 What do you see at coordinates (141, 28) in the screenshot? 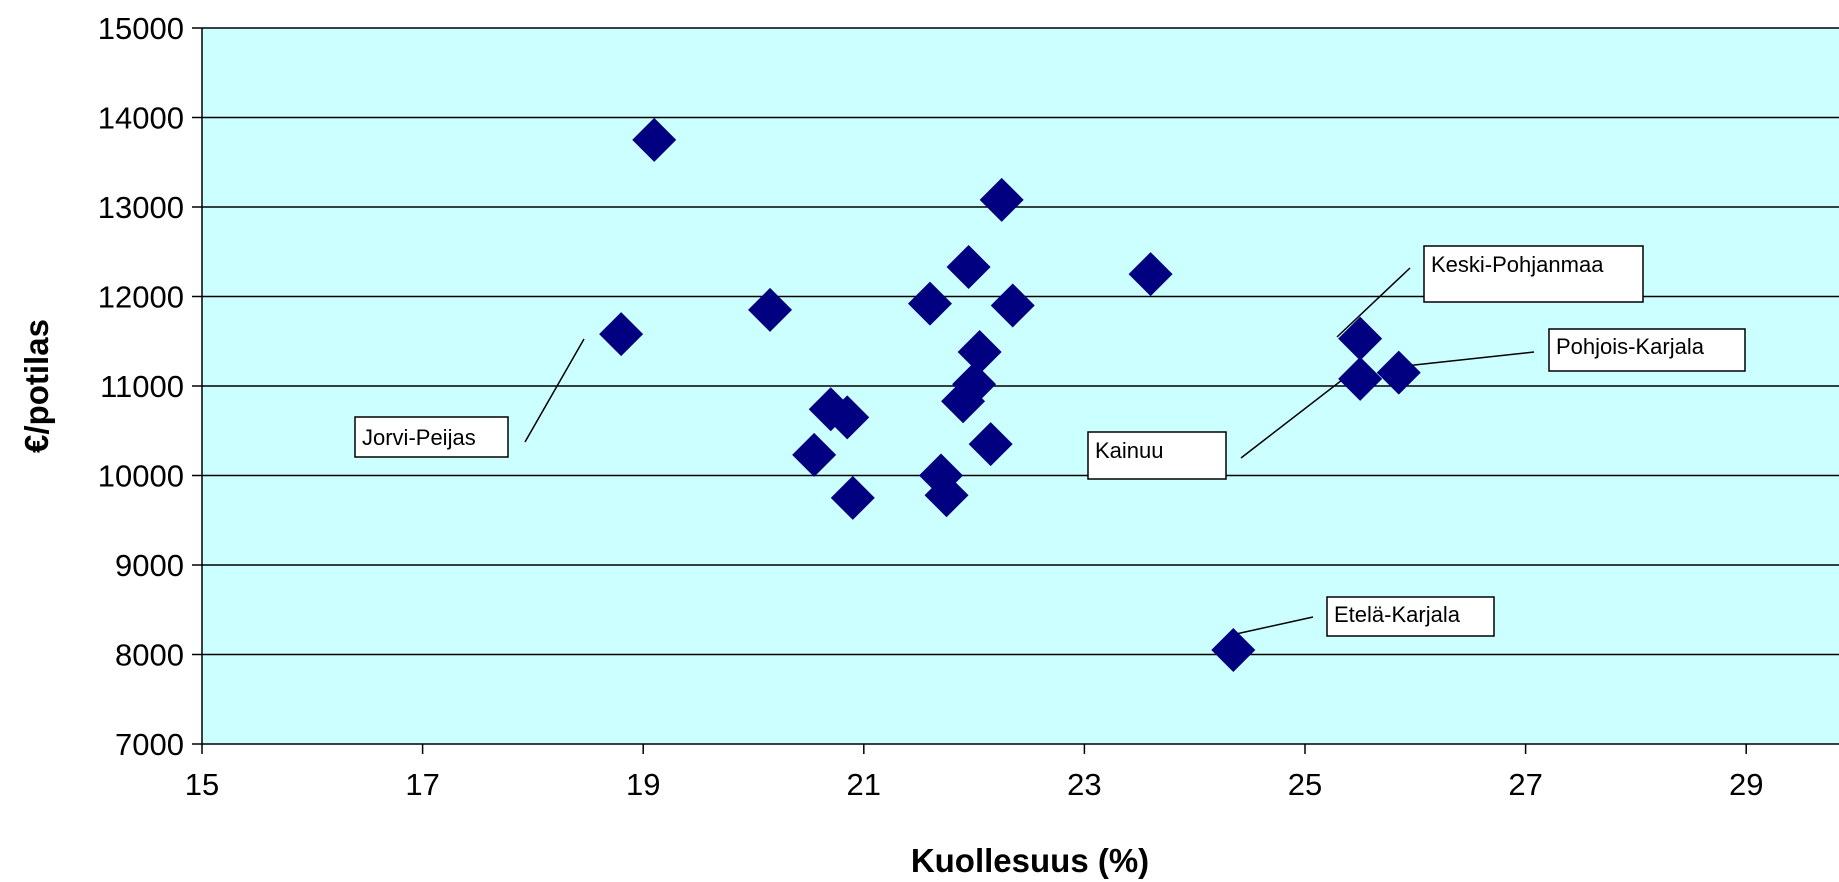
I see `y-tick-label: 15000` at bounding box center [141, 28].